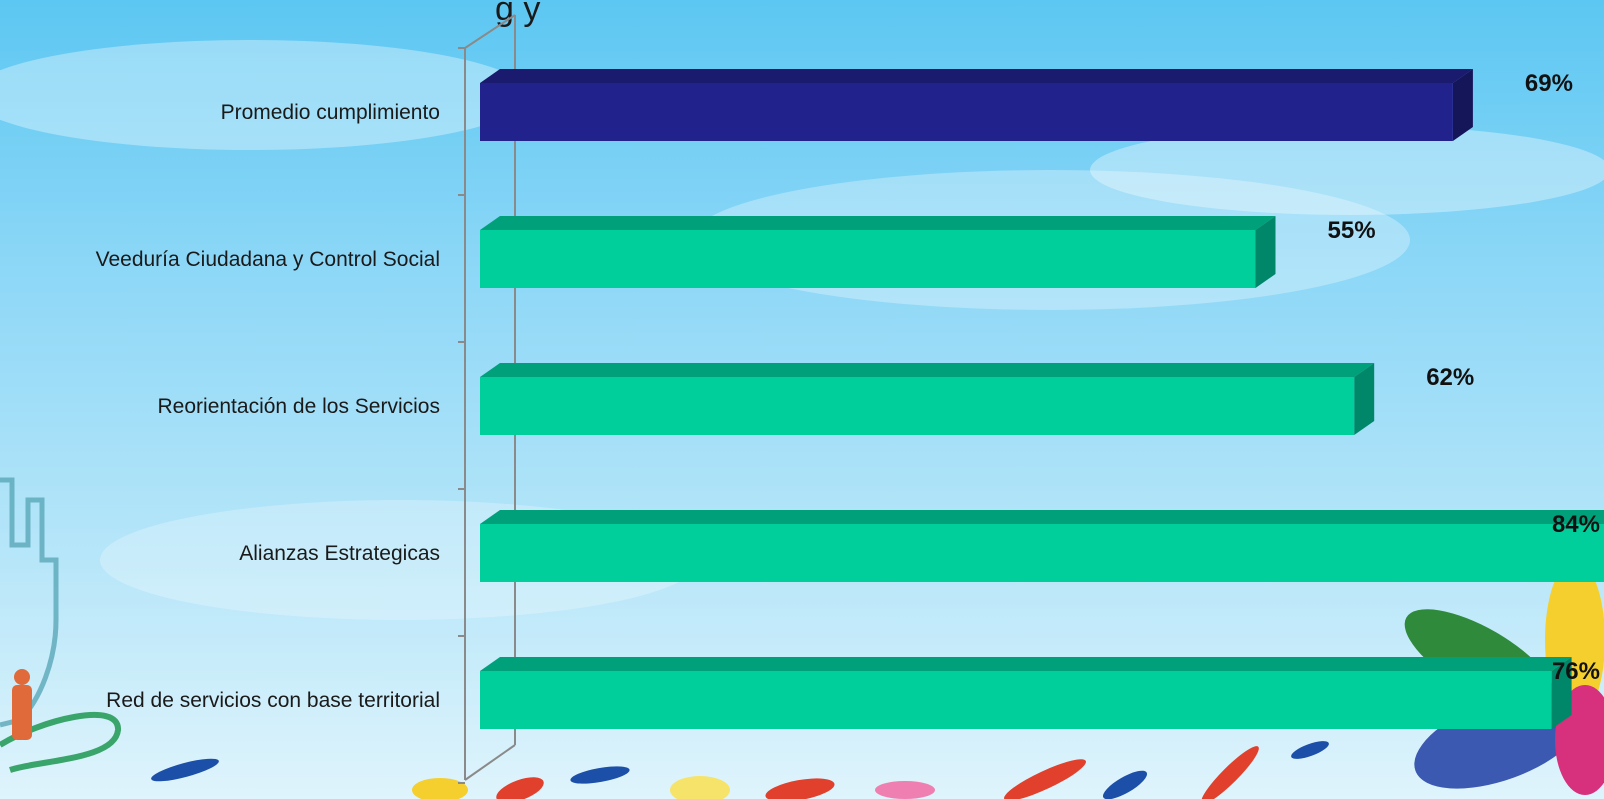  I want to click on swoosh-decoration, so click(60, 742).